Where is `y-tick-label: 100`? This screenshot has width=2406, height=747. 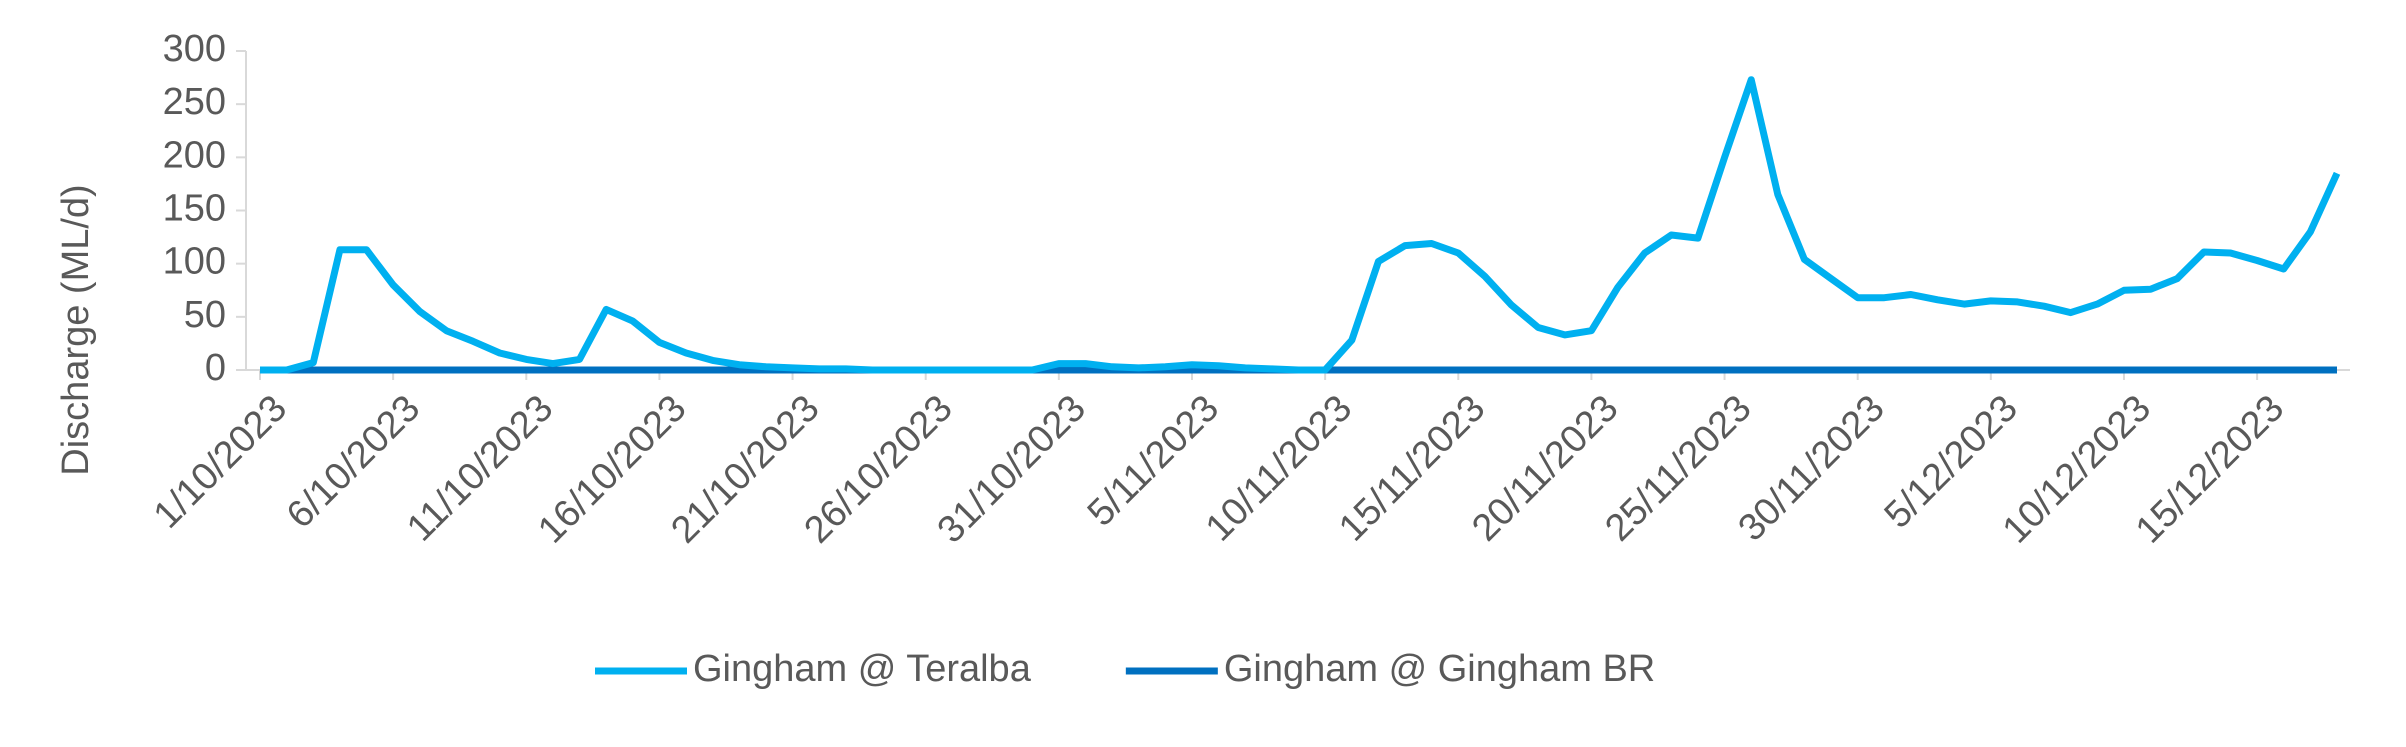 y-tick-label: 100 is located at coordinates (194, 262).